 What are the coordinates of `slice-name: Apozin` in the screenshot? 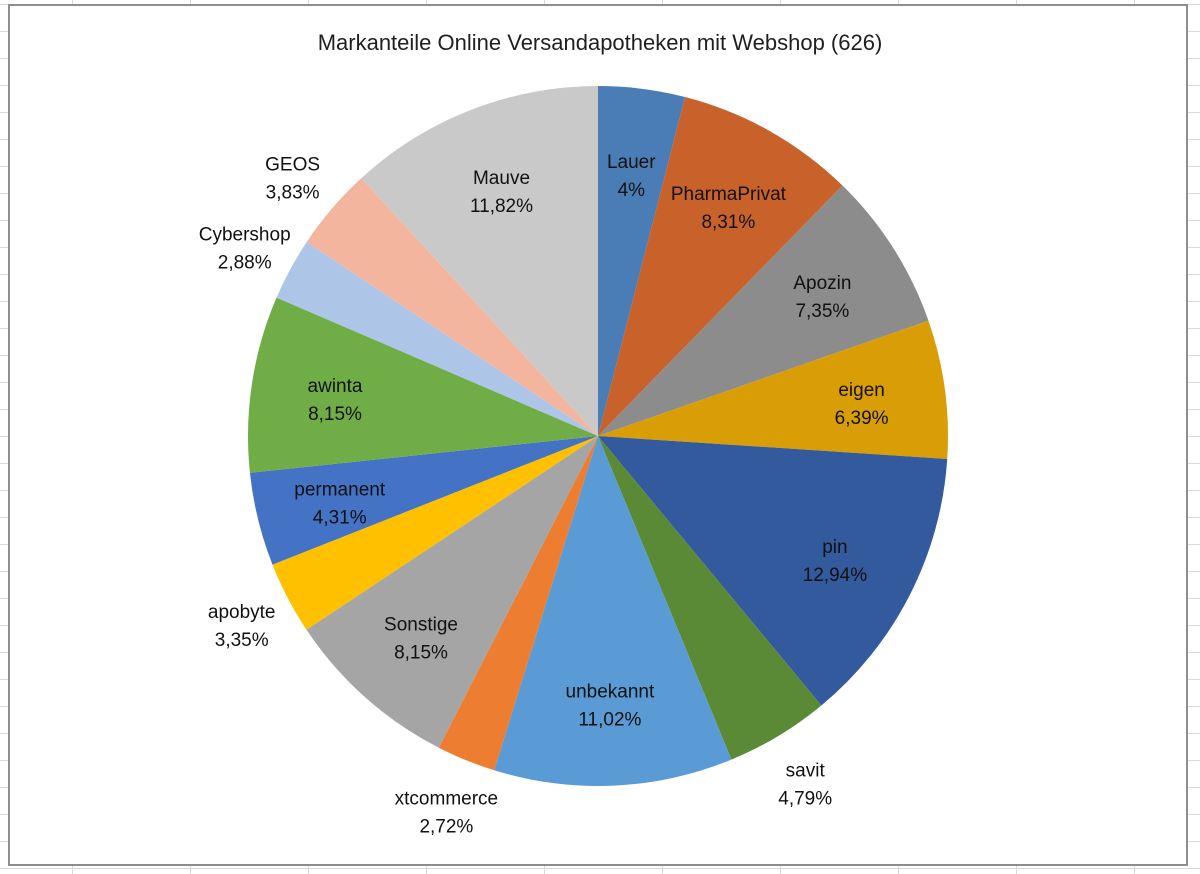 It's located at (822, 283).